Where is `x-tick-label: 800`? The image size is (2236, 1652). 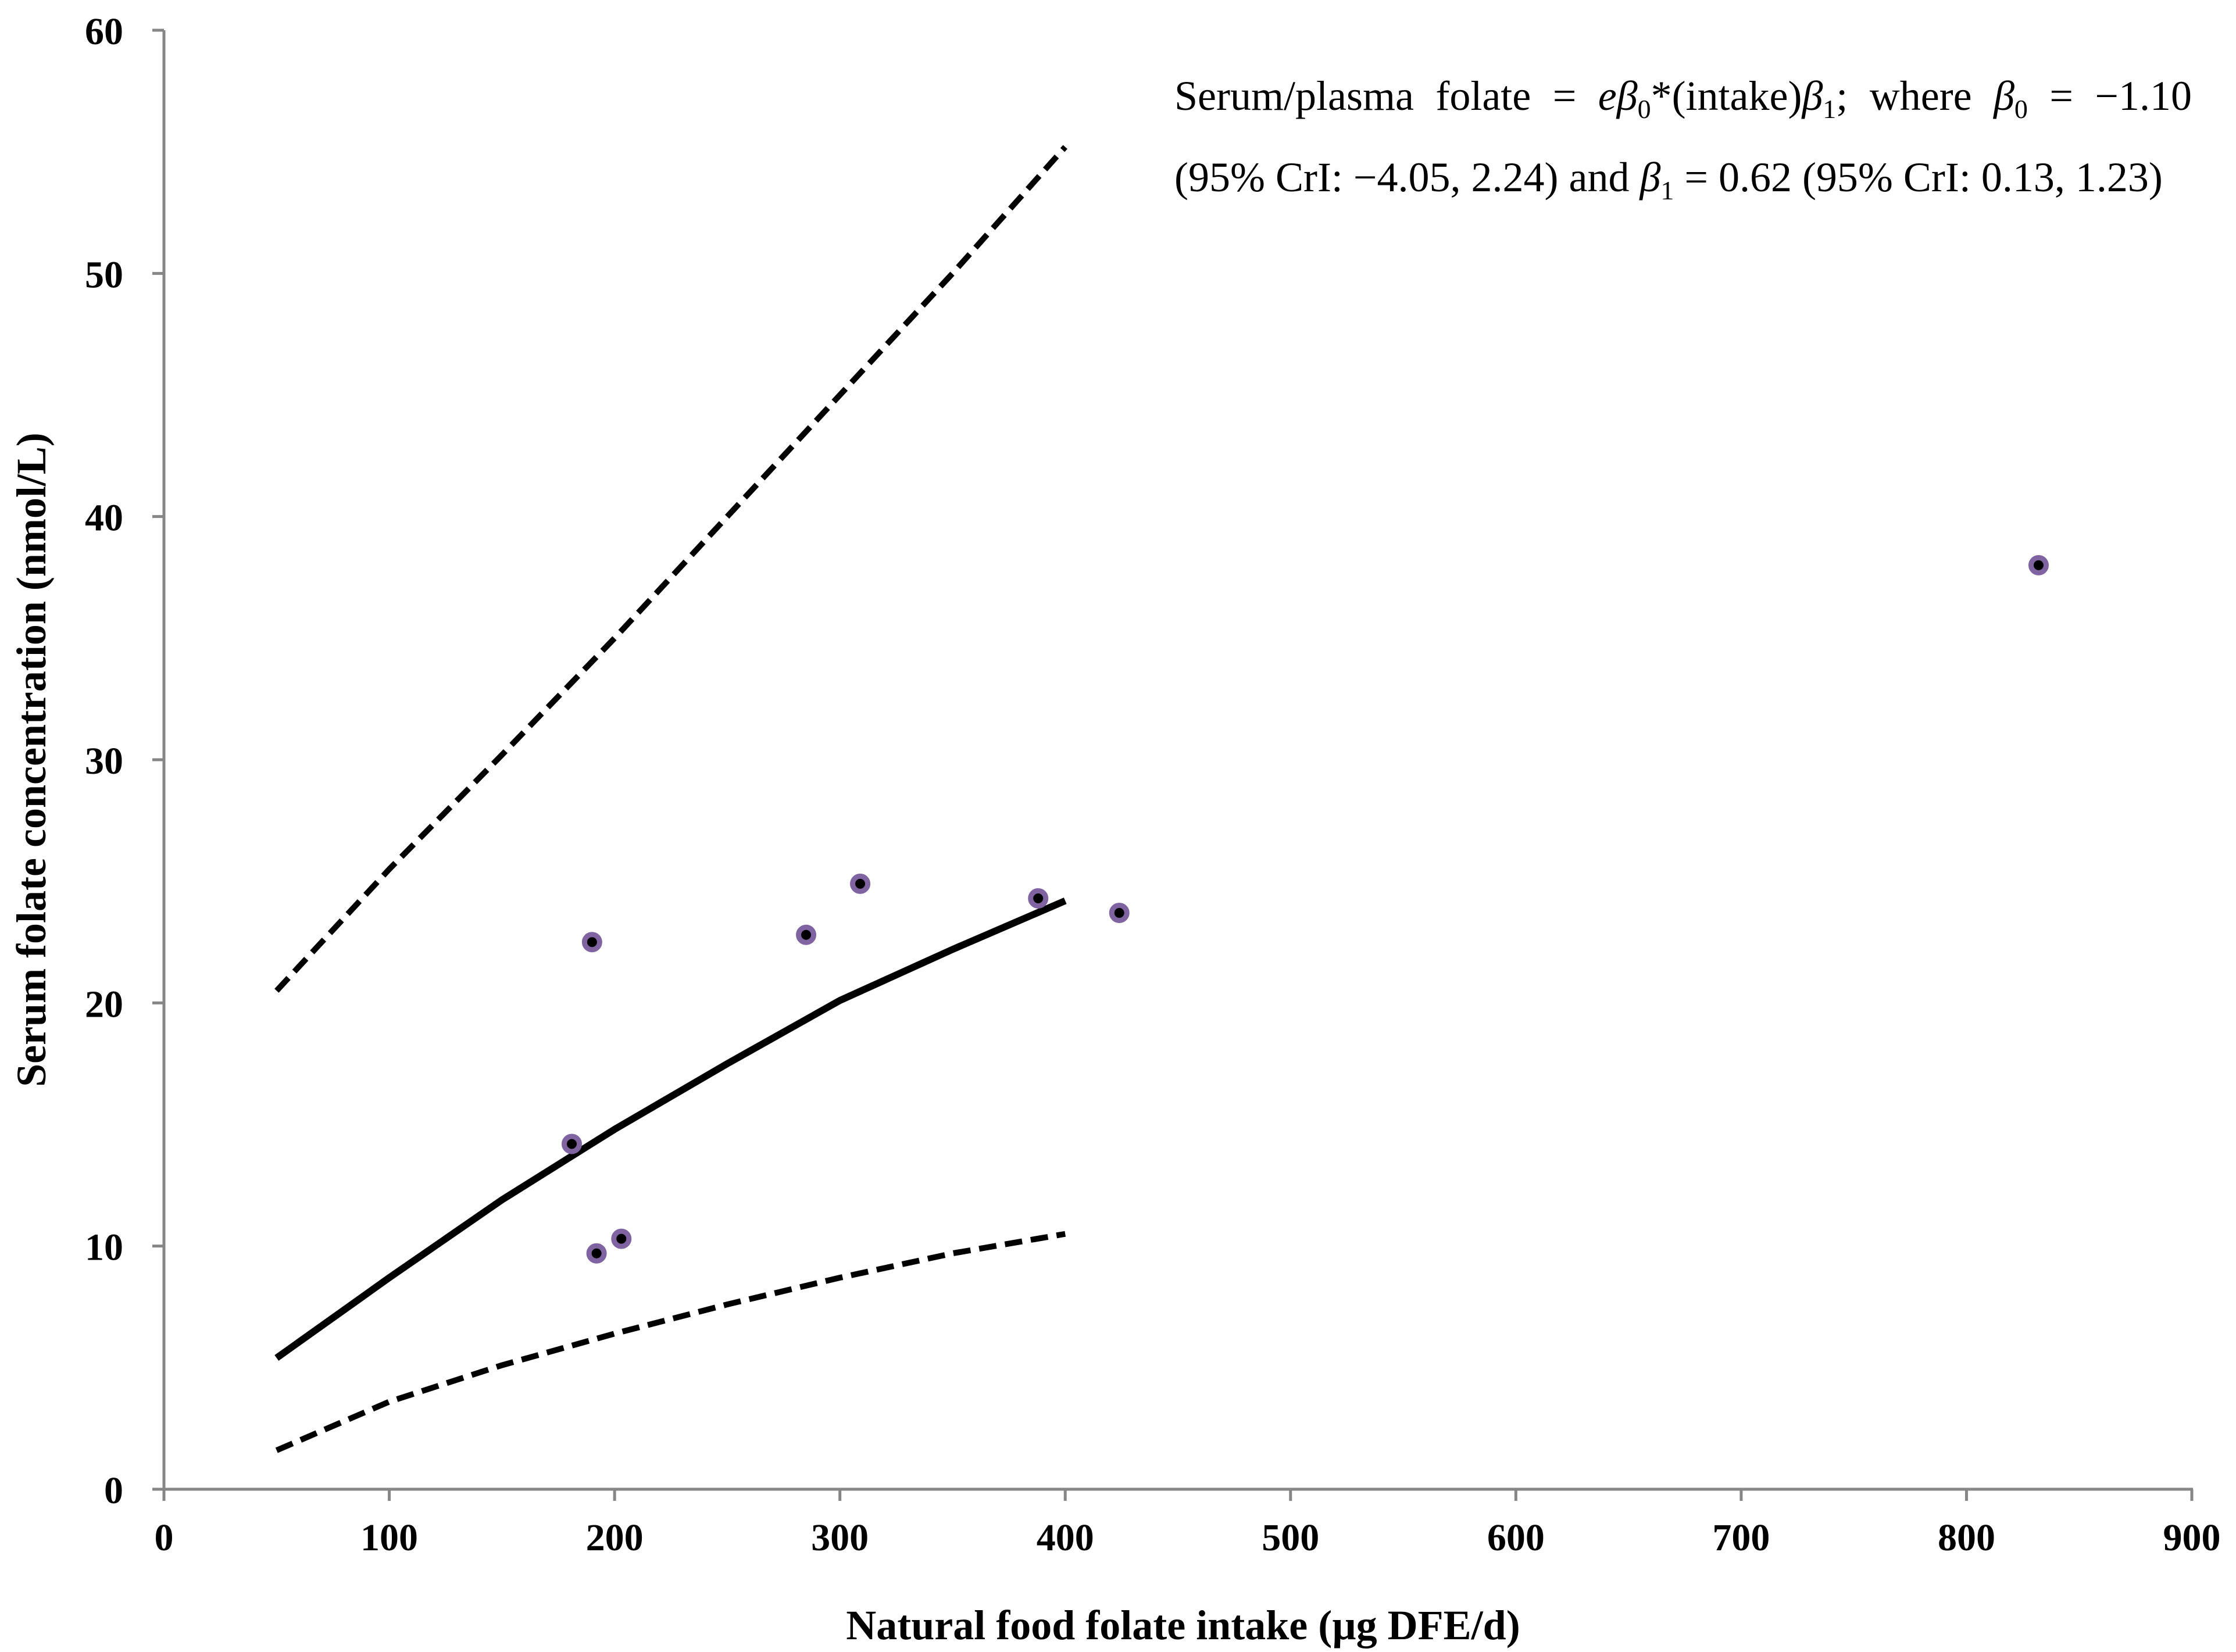
x-tick-label: 800 is located at coordinates (1966, 1538).